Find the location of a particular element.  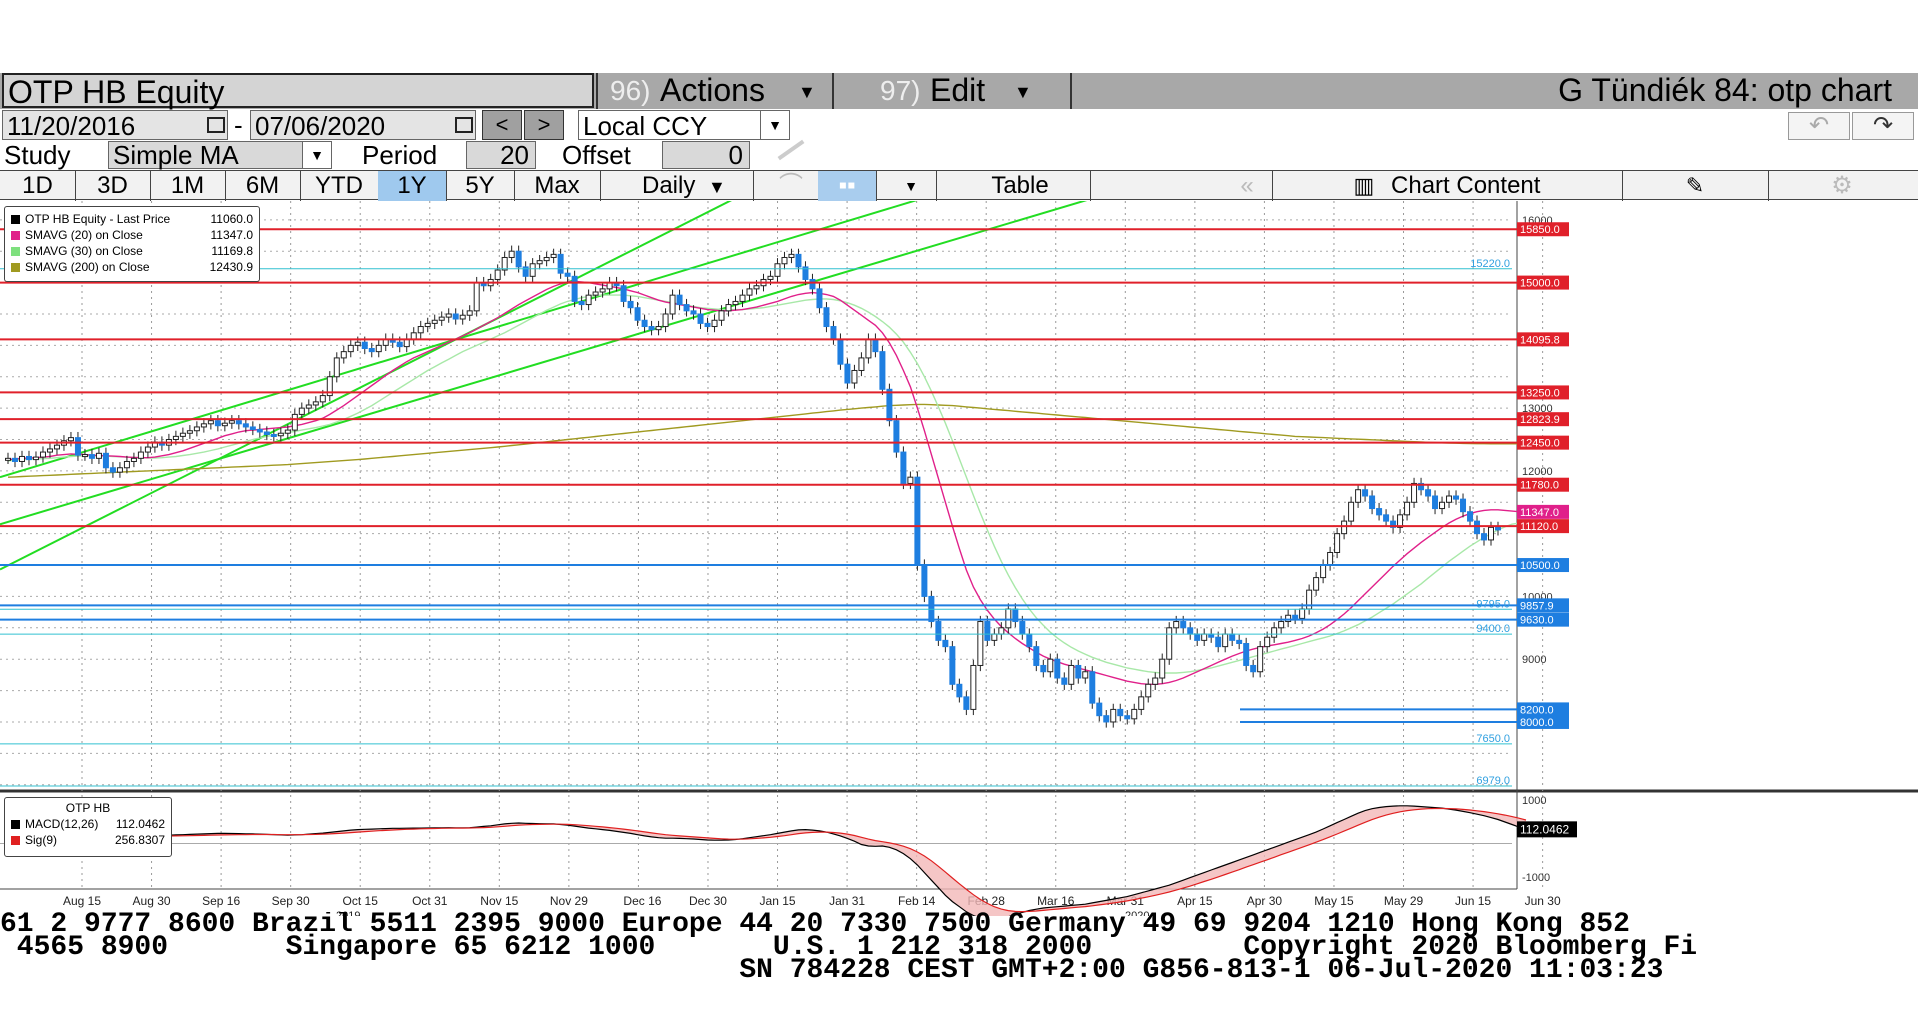

x-tick-label: Oct 15 is located at coordinates (361, 901).